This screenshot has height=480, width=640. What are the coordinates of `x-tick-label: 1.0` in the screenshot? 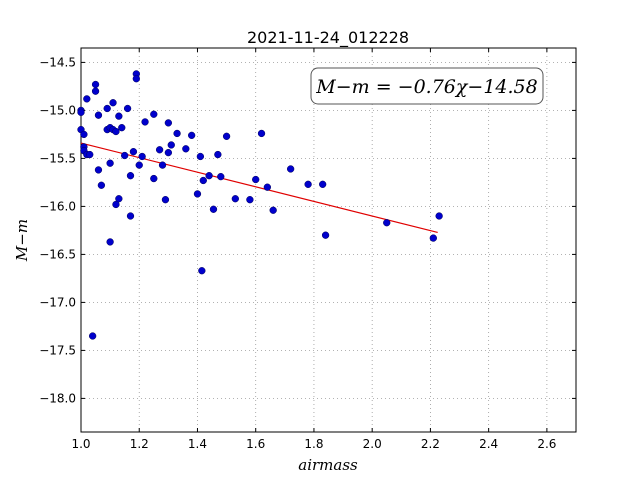 It's located at (80, 444).